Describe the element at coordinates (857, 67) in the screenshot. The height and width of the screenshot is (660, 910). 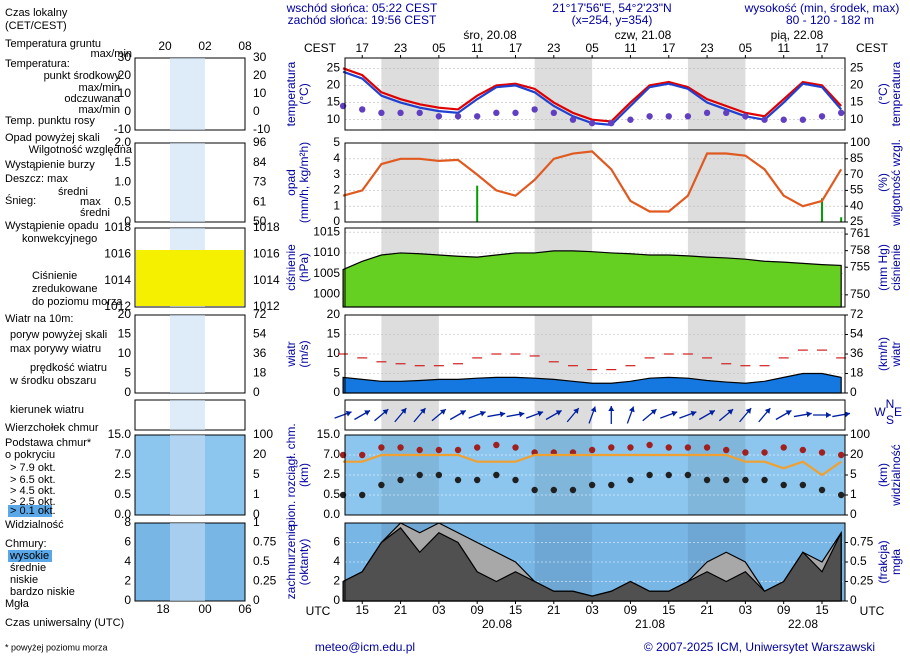
I see `y-tick-label: 25` at that location.